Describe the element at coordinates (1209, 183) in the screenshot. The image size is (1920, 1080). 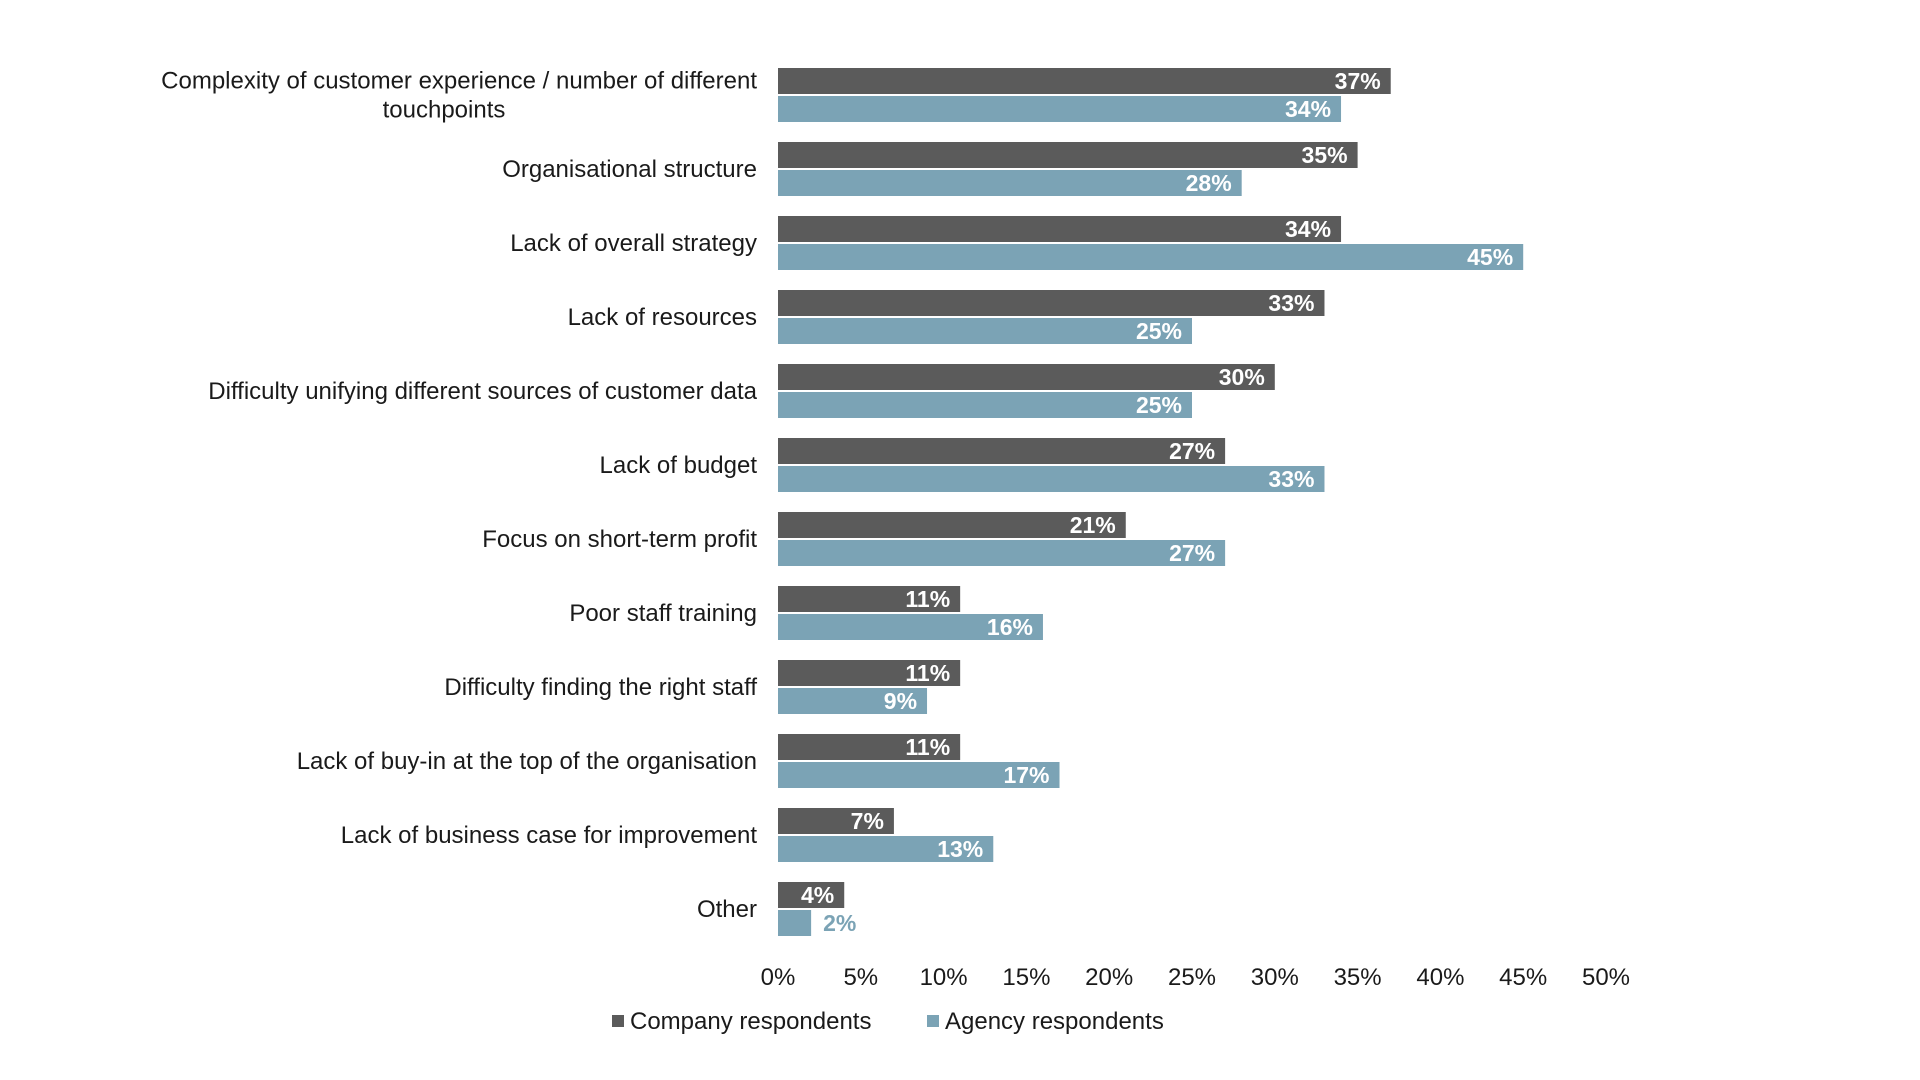
I see `data-label-agency-1: 28%` at that location.